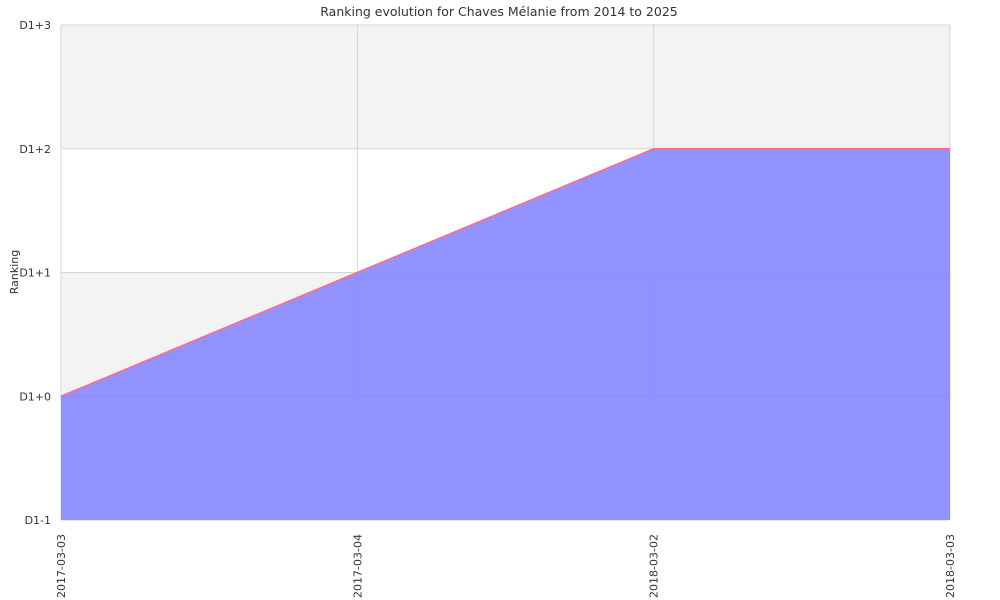 The width and height of the screenshot is (1000, 600). Describe the element at coordinates (506, 566) in the screenshot. I see `x-axis-ticks: 2017-03-03 2017-03-04 2018-03-02 2018-03-03` at that location.